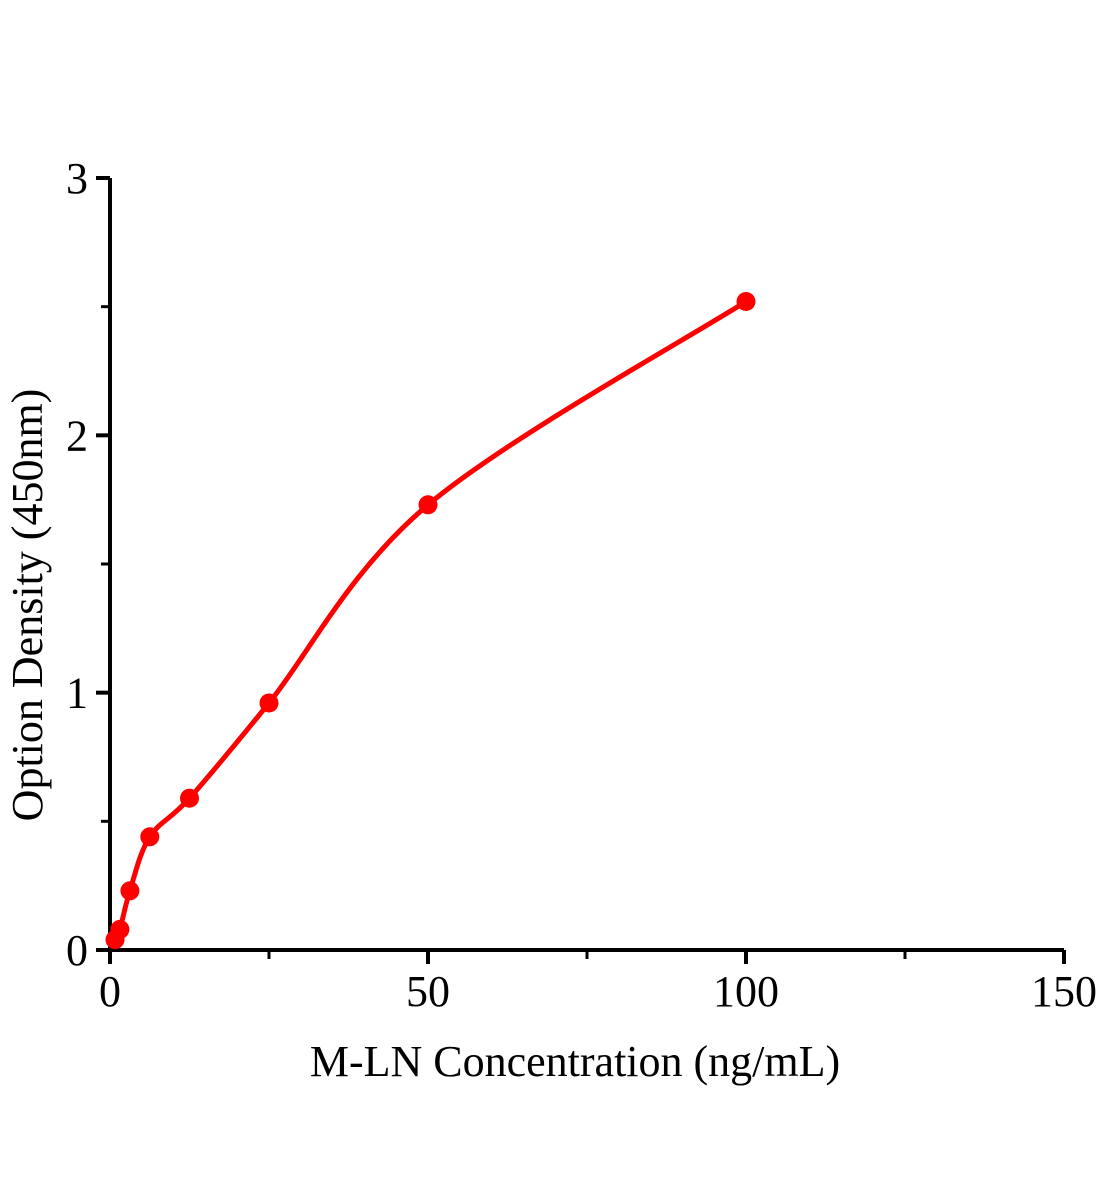 The height and width of the screenshot is (1200, 1104). I want to click on y-tick-label: 2, so click(77, 435).